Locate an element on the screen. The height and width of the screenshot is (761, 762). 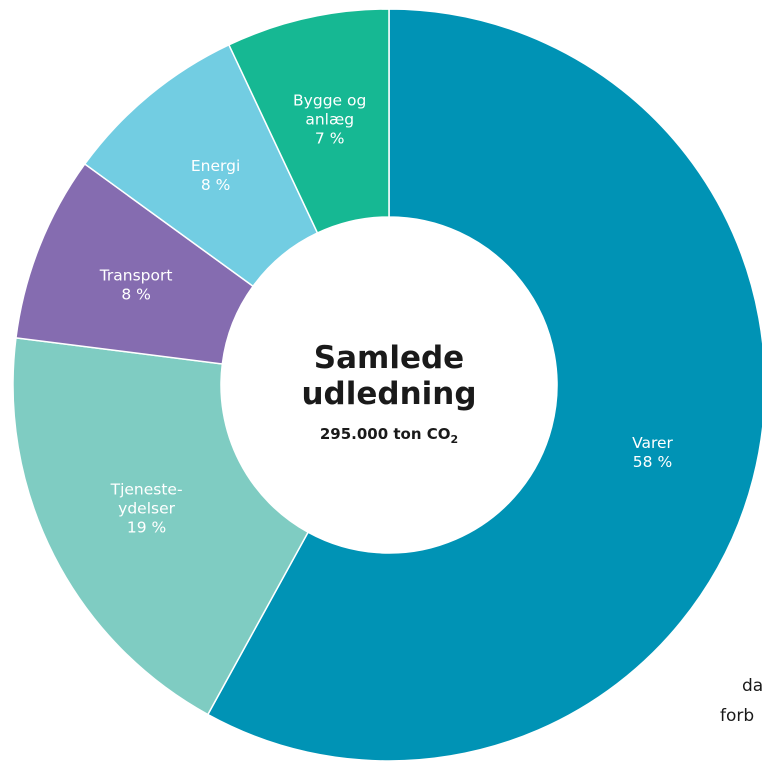
center-label-group: Samlede udledning 295.000 ton CO2 is located at coordinates (388, 393).